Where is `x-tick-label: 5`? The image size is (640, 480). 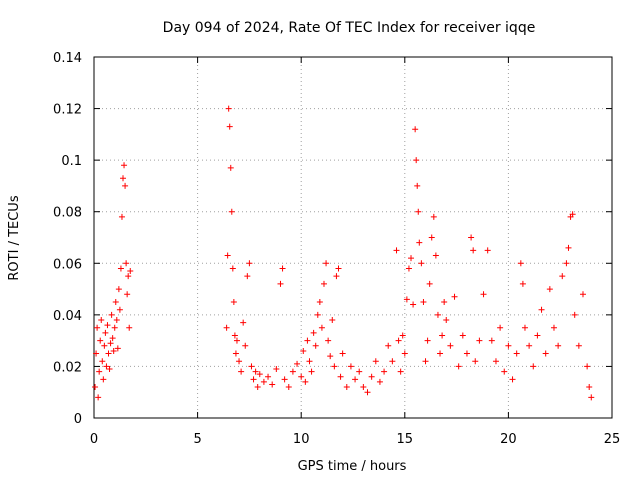 x-tick-label: 5 is located at coordinates (197, 439).